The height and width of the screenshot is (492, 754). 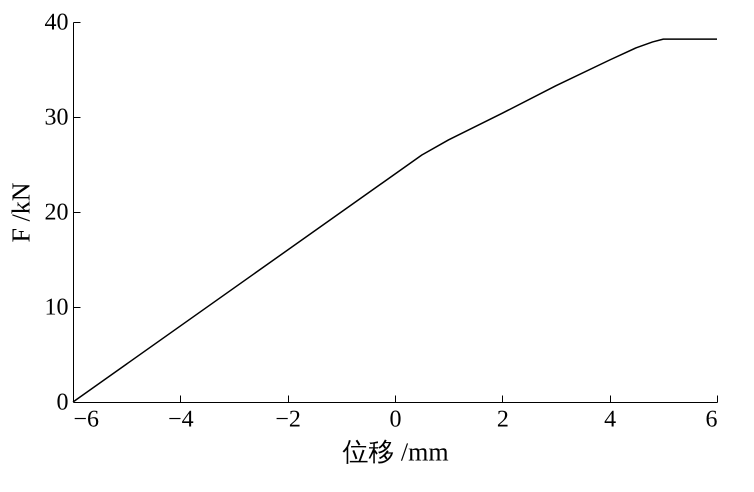 I want to click on y-tick-label: 30, so click(x=56, y=117).